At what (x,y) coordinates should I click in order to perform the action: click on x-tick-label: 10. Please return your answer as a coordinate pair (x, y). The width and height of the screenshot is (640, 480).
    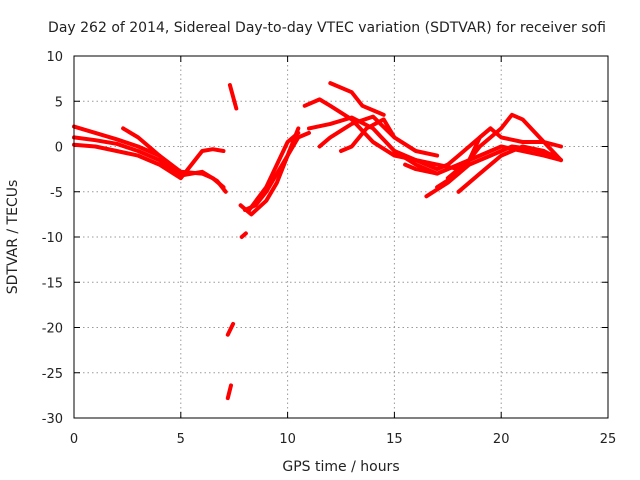
    Looking at the image, I should click on (287, 439).